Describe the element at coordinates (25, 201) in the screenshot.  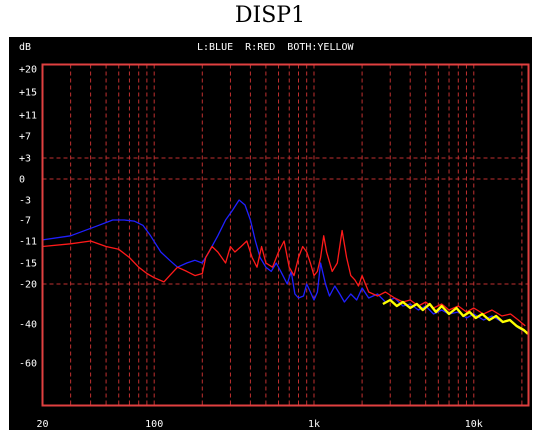
I see `y-tick-label: -3` at that location.